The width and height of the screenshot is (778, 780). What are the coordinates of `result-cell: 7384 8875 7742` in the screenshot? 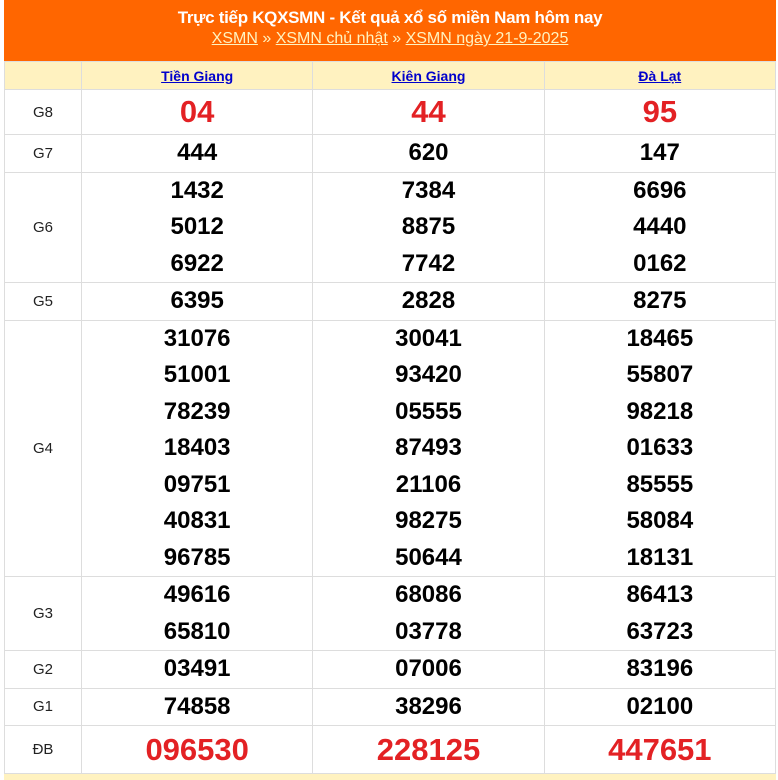 It's located at (428, 227).